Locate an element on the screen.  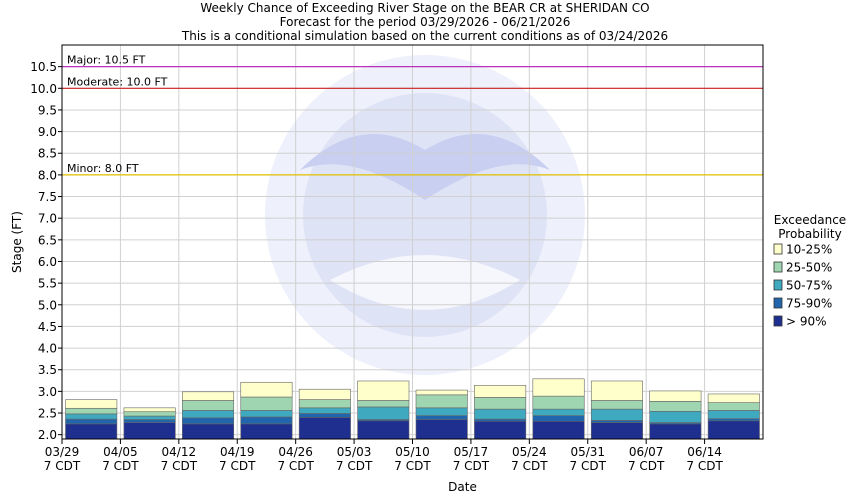
watermark-bird-shape is located at coordinates (425, 167).